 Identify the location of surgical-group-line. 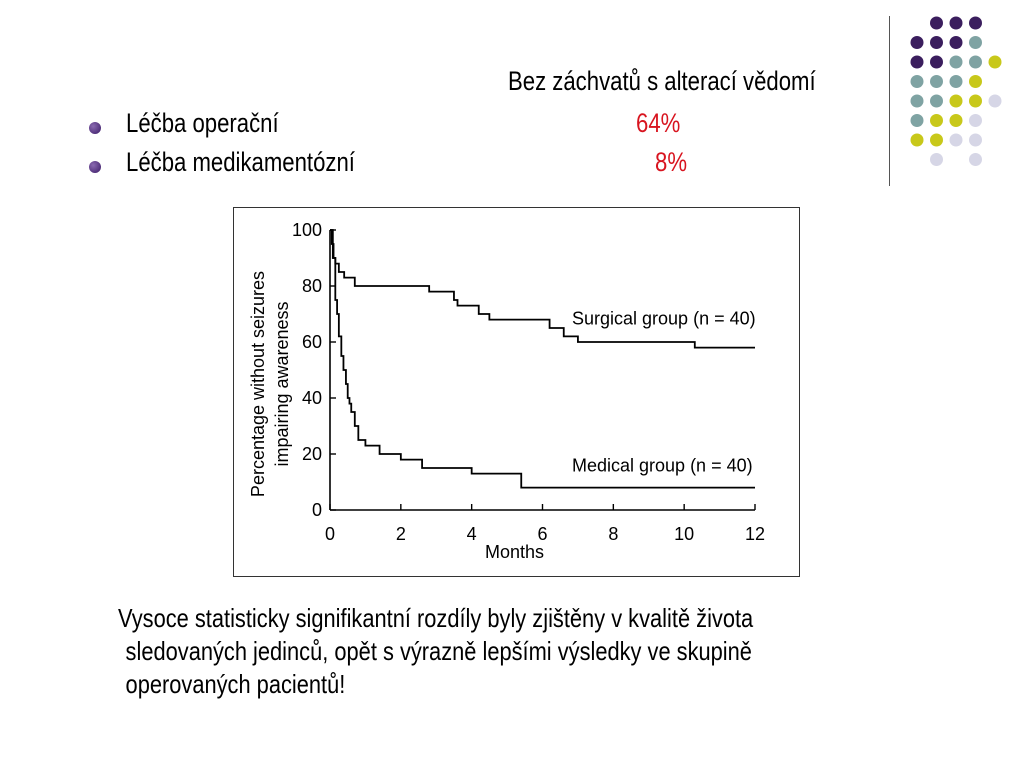
(542, 289).